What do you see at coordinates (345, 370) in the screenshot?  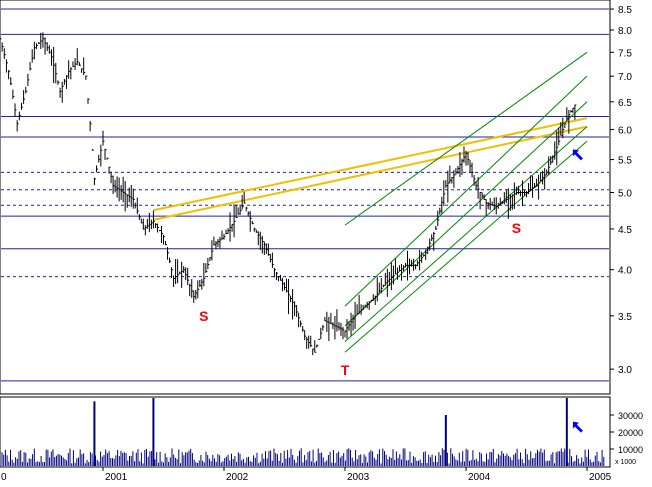 I see `annotation-label: T` at bounding box center [345, 370].